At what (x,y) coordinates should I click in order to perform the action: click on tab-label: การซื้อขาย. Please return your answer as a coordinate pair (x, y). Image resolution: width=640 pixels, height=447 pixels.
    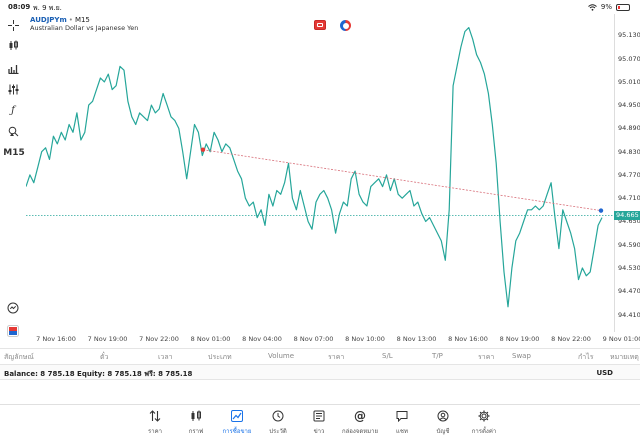
    Looking at the image, I should click on (237, 431).